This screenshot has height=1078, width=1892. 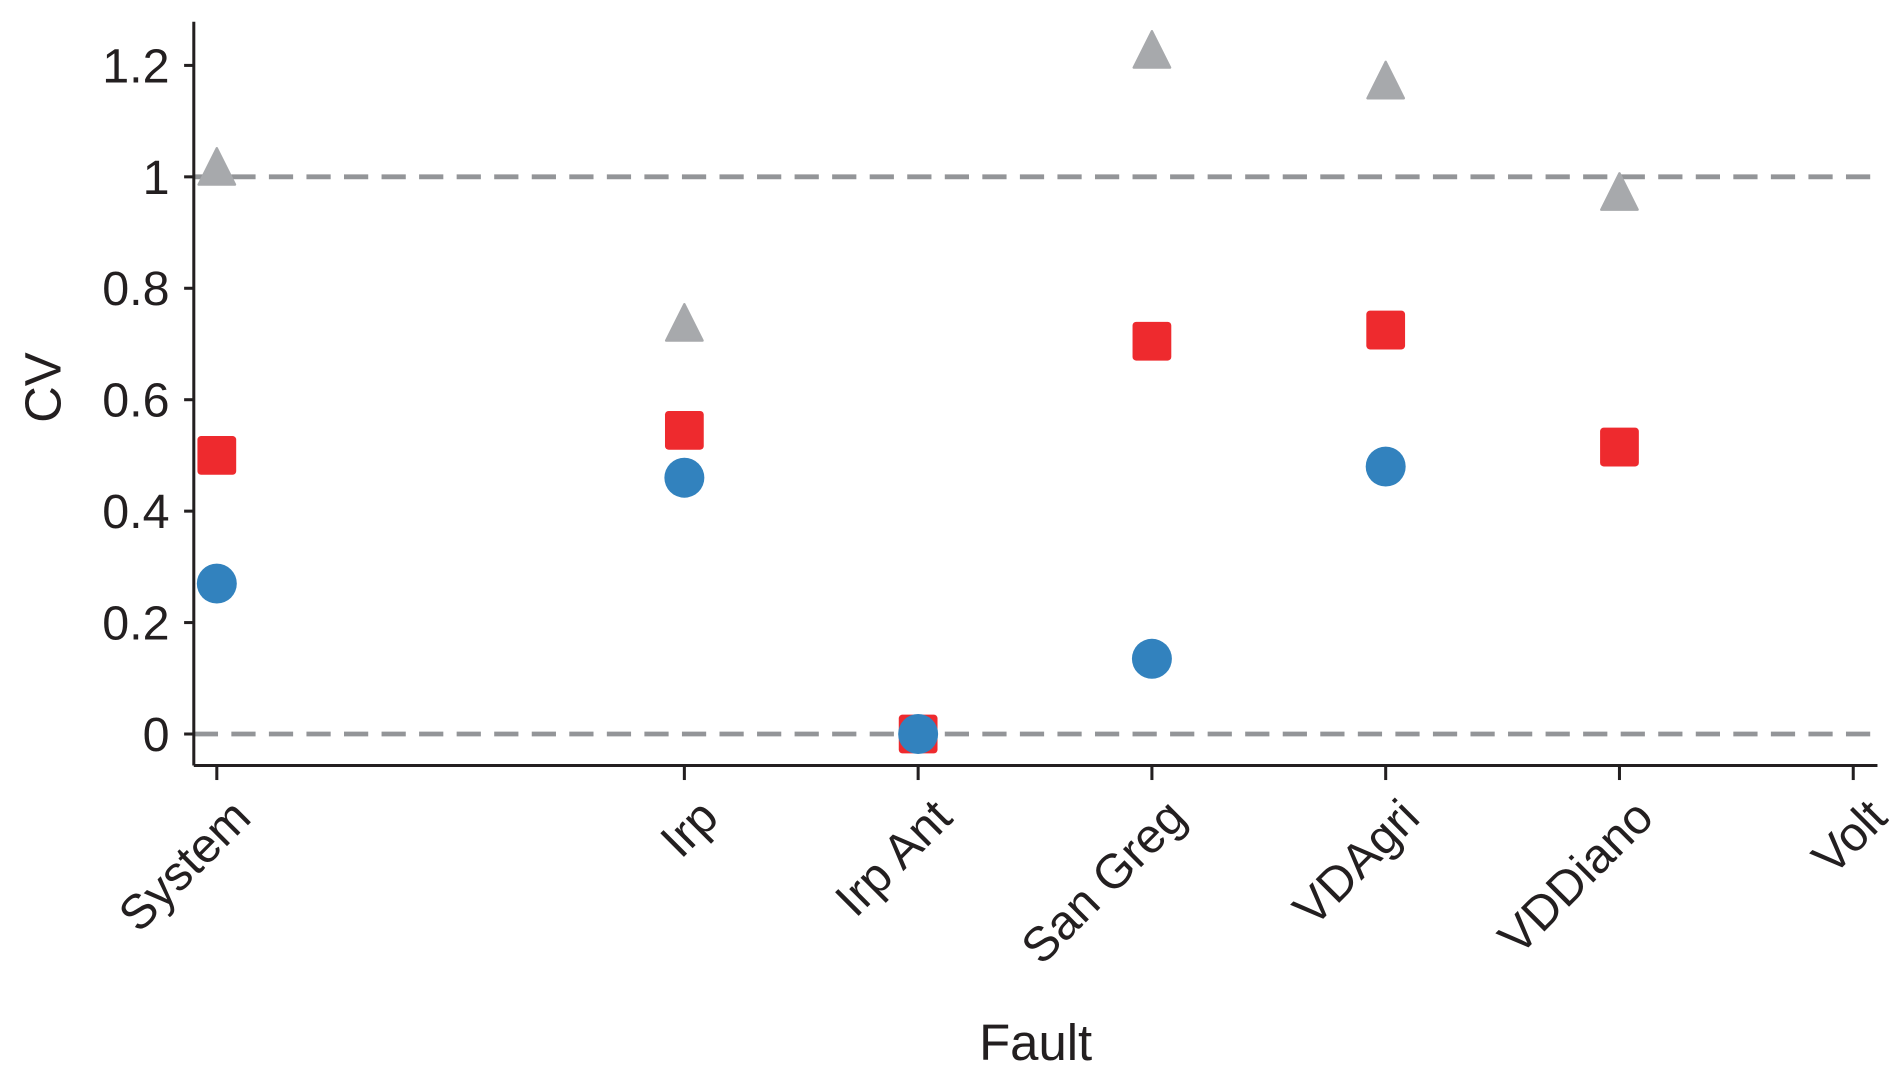 What do you see at coordinates (689, 829) in the screenshot?
I see `x-tick-label: Irp` at bounding box center [689, 829].